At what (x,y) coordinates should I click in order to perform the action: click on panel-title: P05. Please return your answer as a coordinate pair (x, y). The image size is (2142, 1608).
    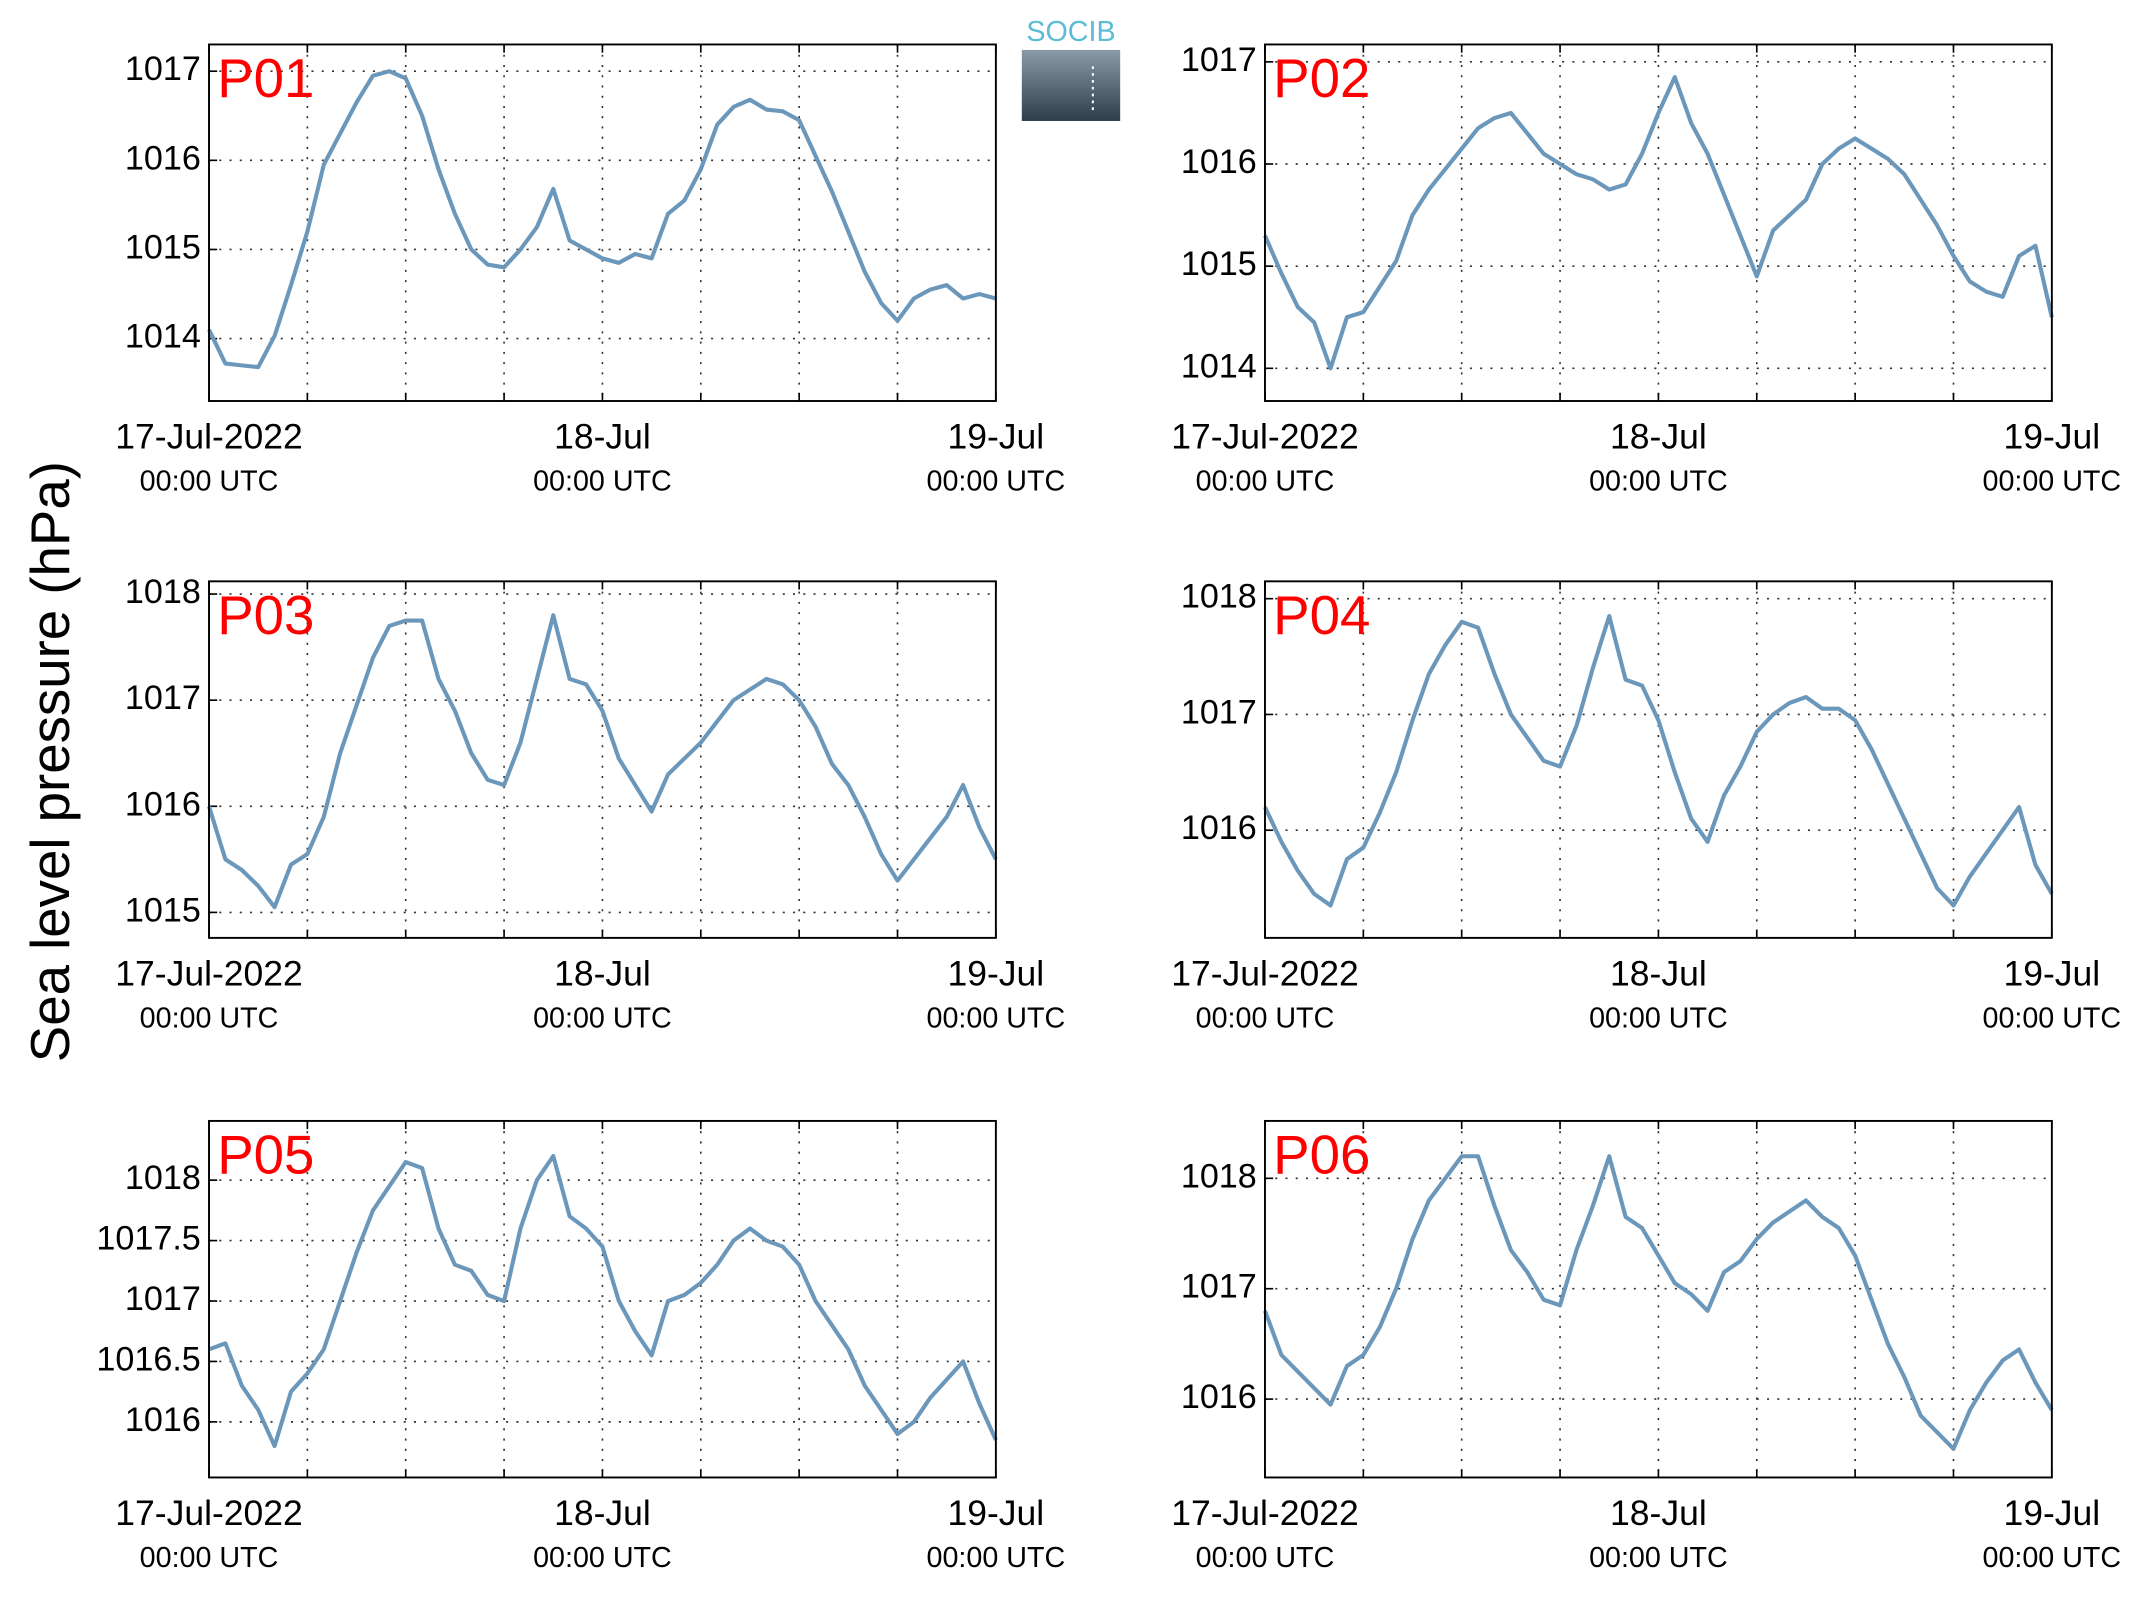
    Looking at the image, I should click on (265, 1155).